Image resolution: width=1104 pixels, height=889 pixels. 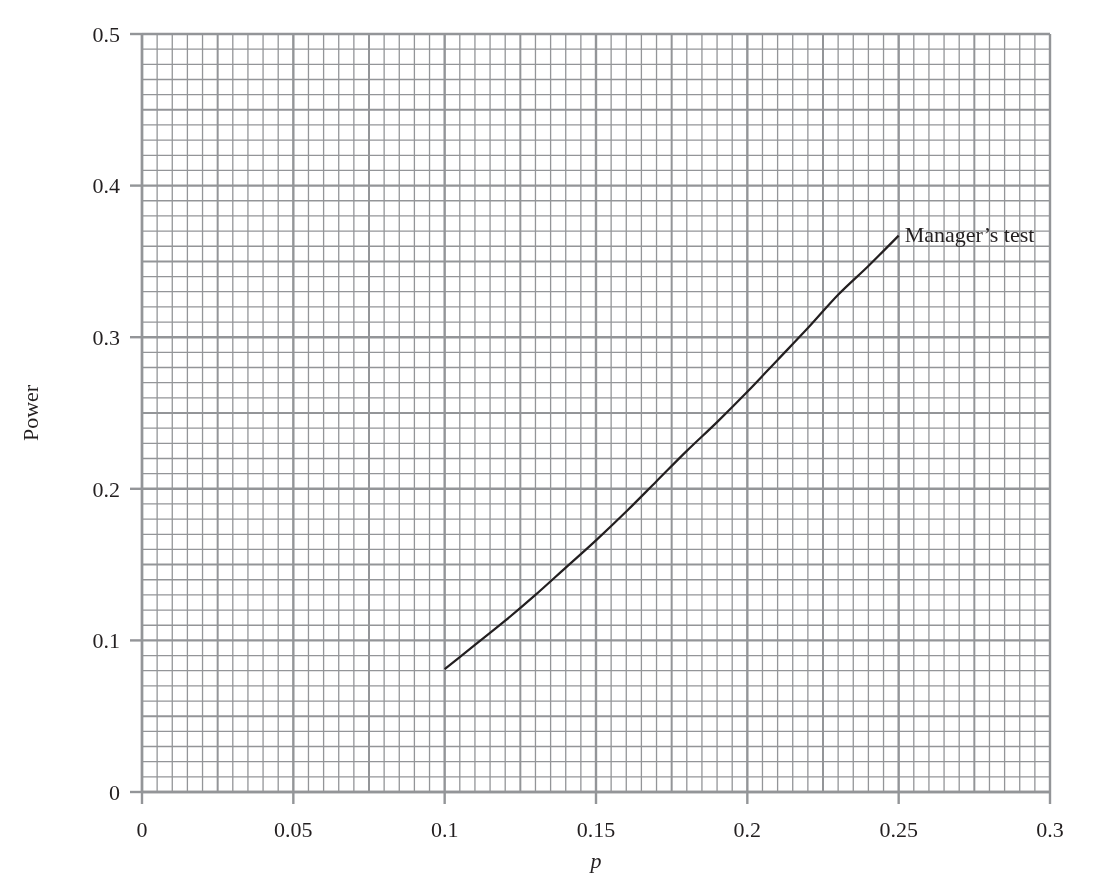 What do you see at coordinates (596, 829) in the screenshot?
I see `x-tick-label: 0.15` at bounding box center [596, 829].